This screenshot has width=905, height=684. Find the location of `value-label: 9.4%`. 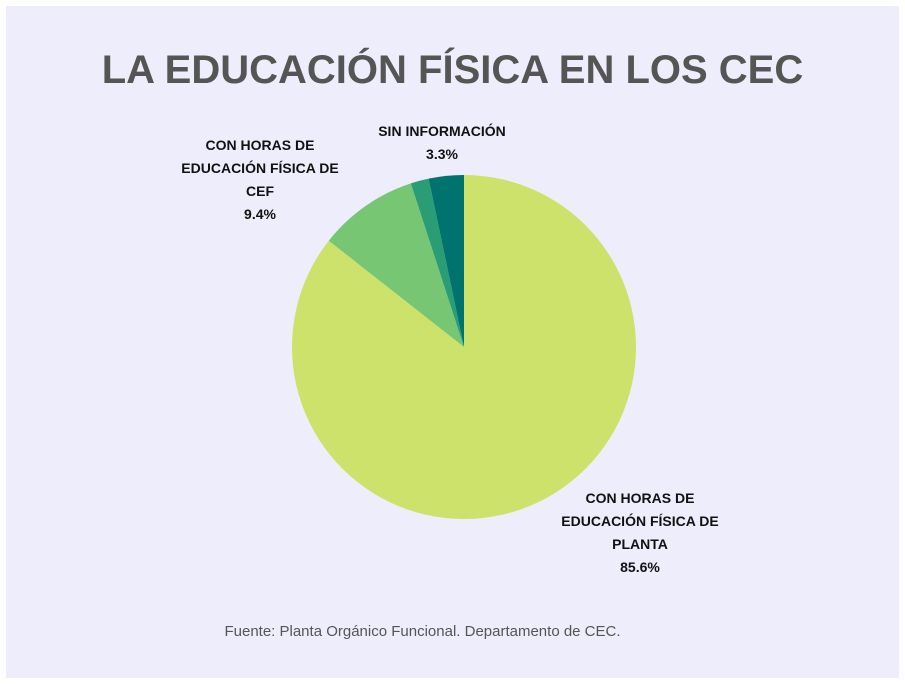

value-label: 9.4% is located at coordinates (260, 214).